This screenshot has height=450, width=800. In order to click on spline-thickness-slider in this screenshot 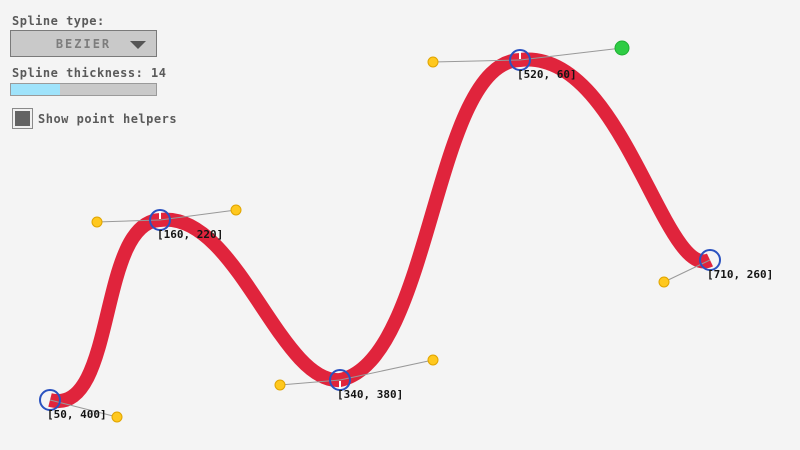, I will do `click(83, 89)`.